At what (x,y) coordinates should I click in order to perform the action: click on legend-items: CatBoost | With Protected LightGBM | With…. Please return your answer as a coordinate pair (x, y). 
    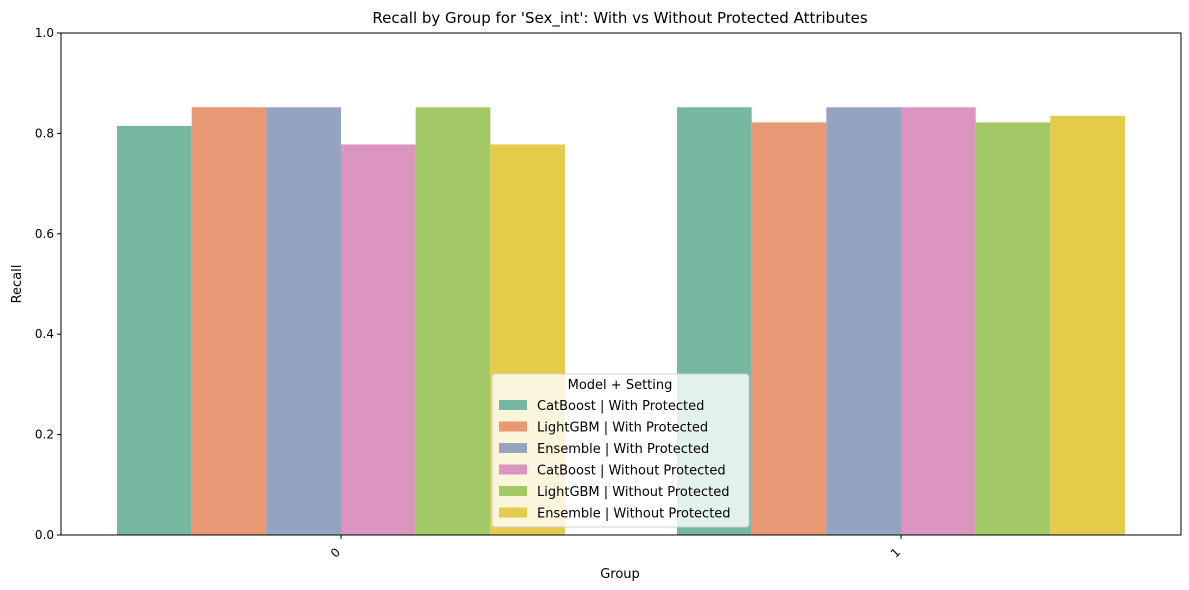
    Looking at the image, I should click on (615, 460).